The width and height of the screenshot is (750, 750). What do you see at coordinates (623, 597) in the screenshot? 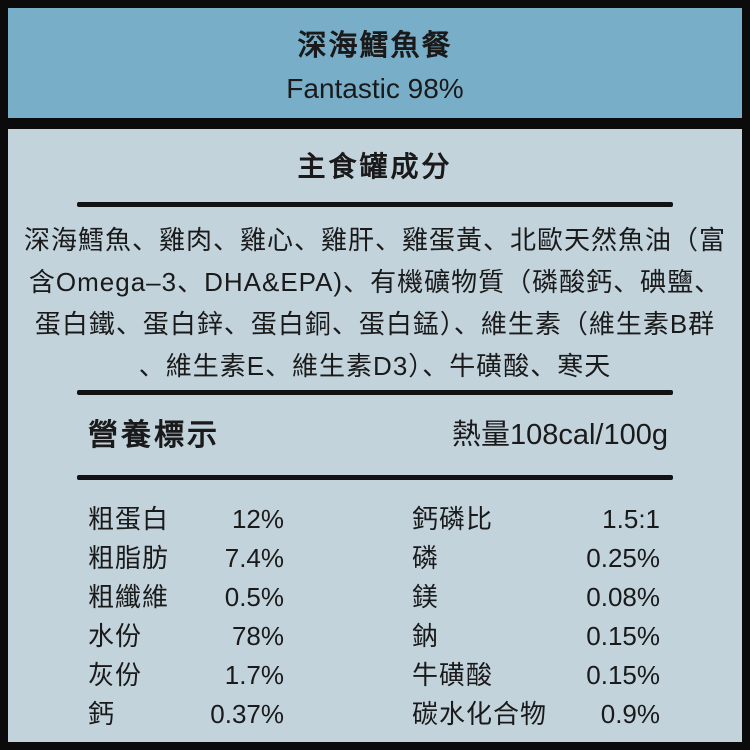
I see `nutrient-value: 0.08%` at bounding box center [623, 597].